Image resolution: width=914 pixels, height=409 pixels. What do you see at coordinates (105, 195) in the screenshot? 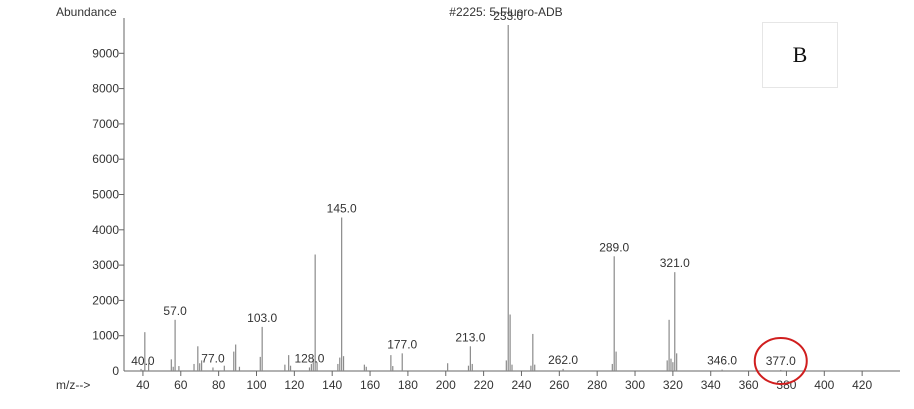
I see `y-tick-label: 5000` at bounding box center [105, 195].